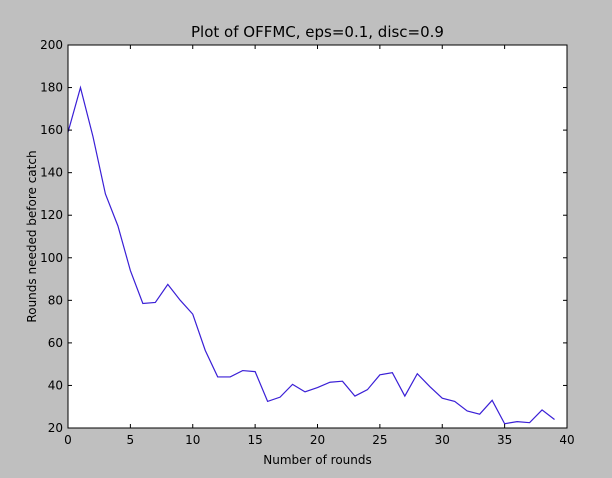 The height and width of the screenshot is (478, 612). Describe the element at coordinates (55, 300) in the screenshot. I see `y-tick-label: 80` at that location.